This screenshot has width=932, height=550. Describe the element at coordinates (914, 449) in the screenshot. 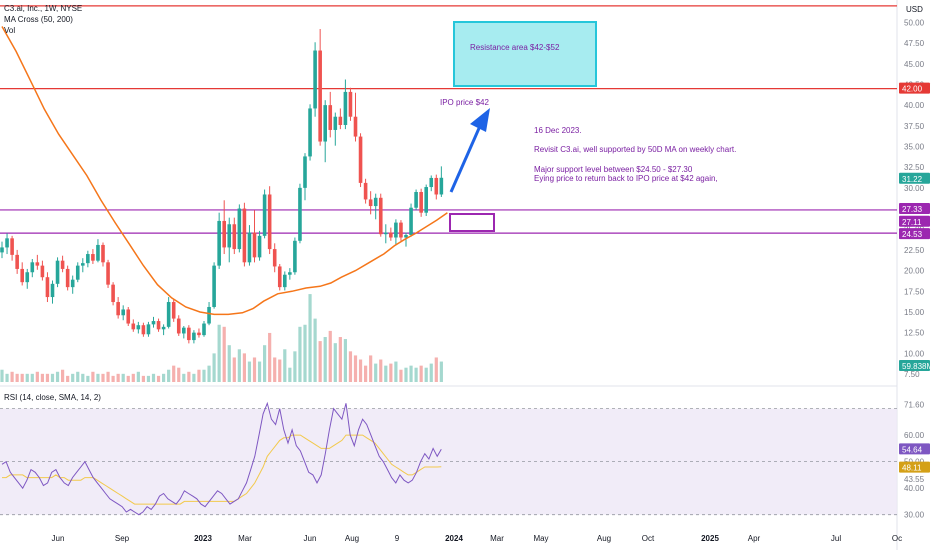

I see `rsi-tag-bg` at that location.